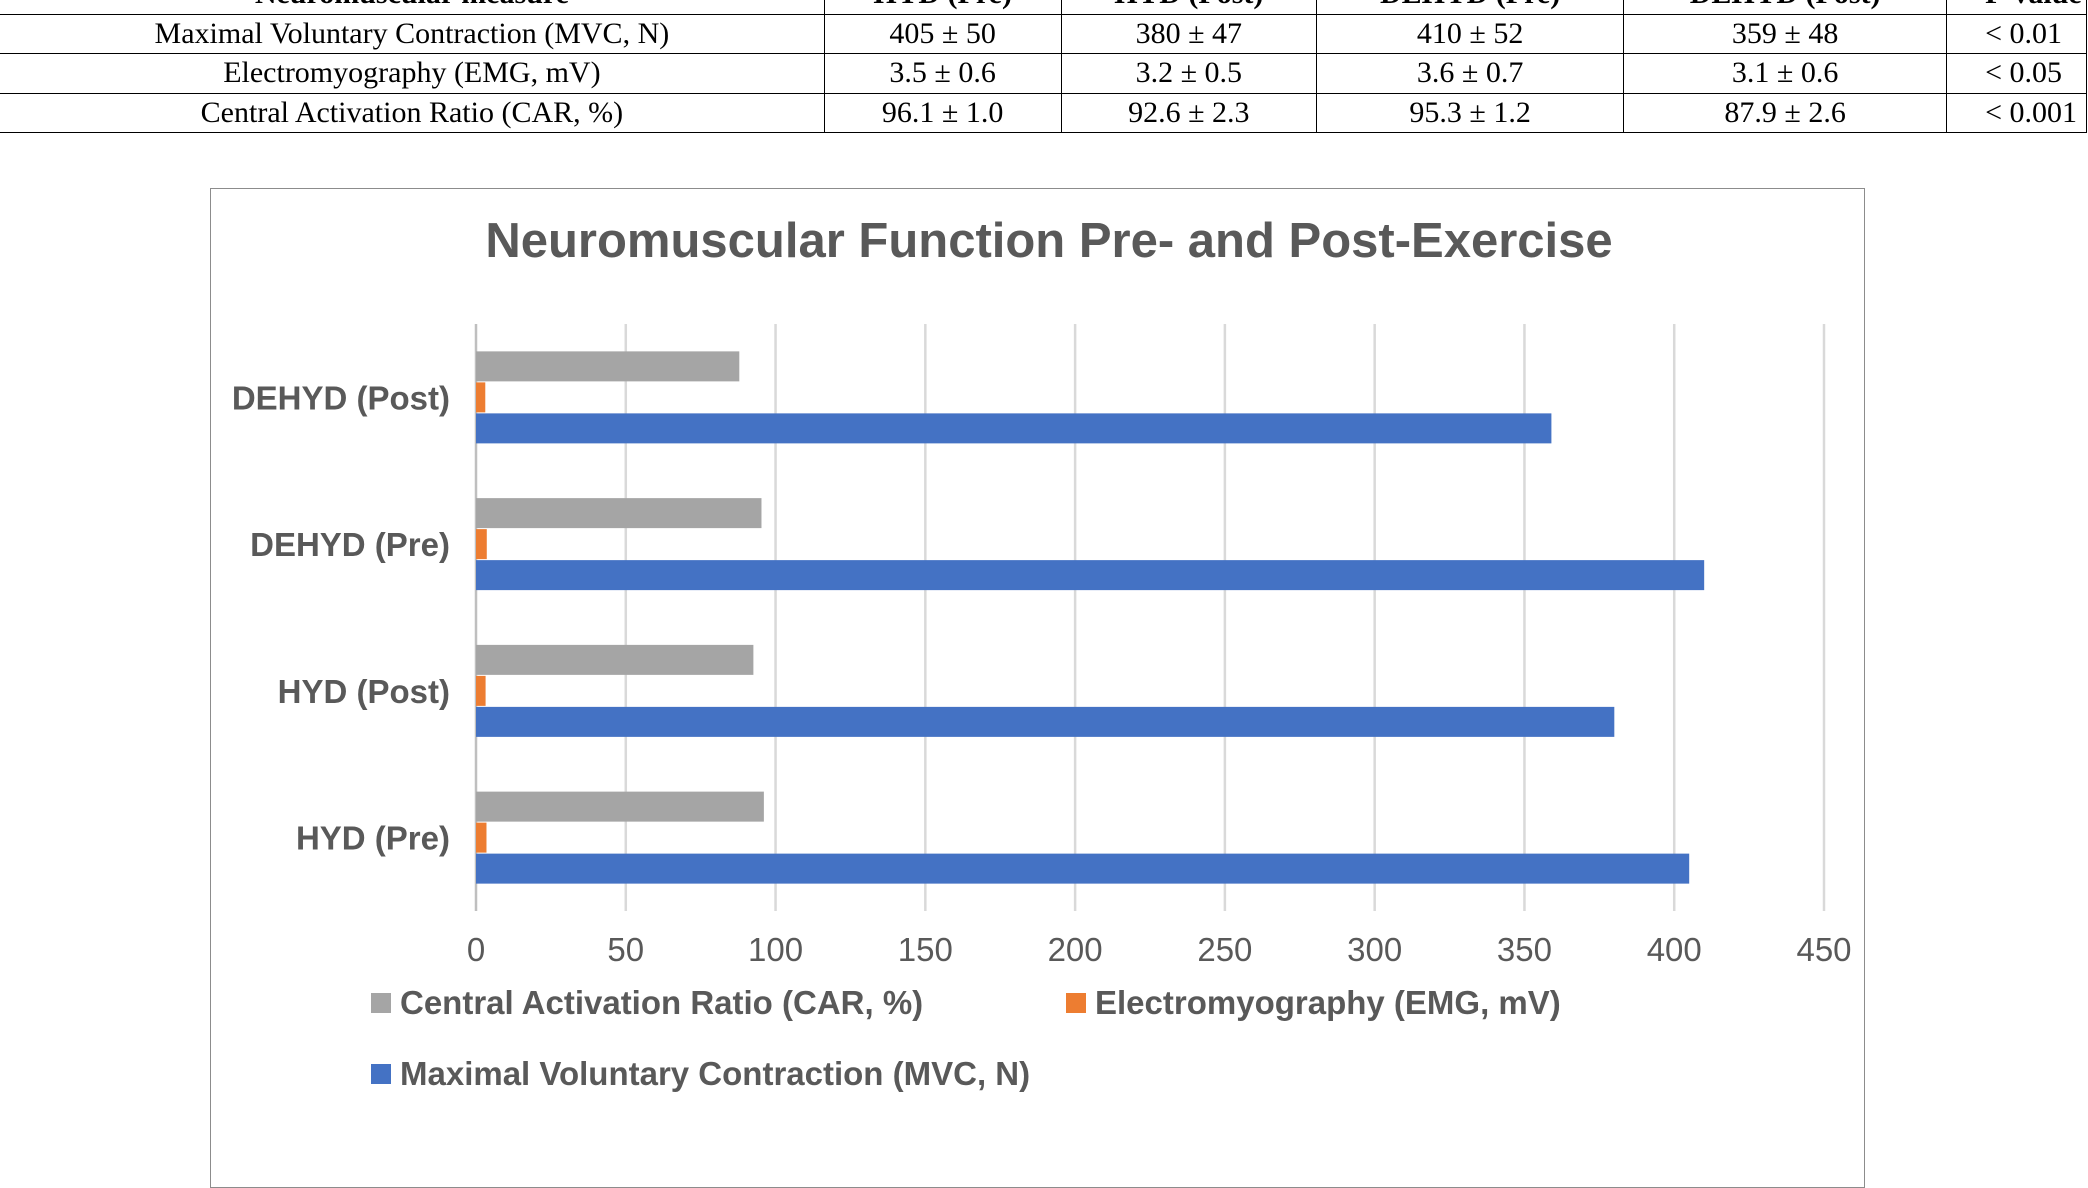  Describe the element at coordinates (364, 691) in the screenshot. I see `y-category-label: HYD (Post)` at that location.